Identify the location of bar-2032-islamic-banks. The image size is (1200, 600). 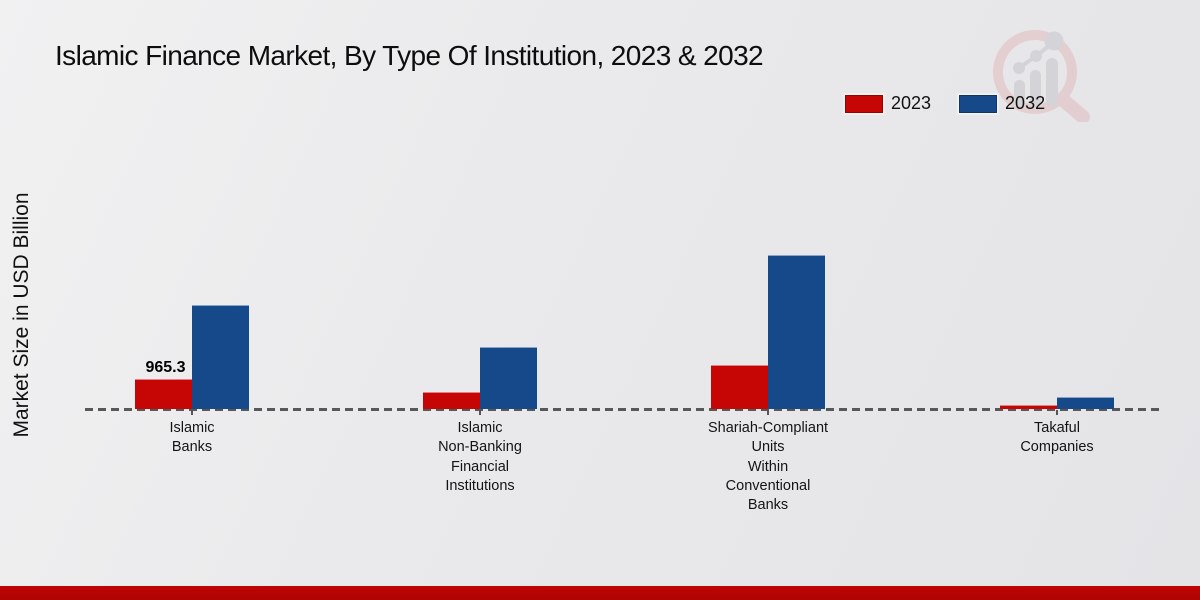
(220, 356).